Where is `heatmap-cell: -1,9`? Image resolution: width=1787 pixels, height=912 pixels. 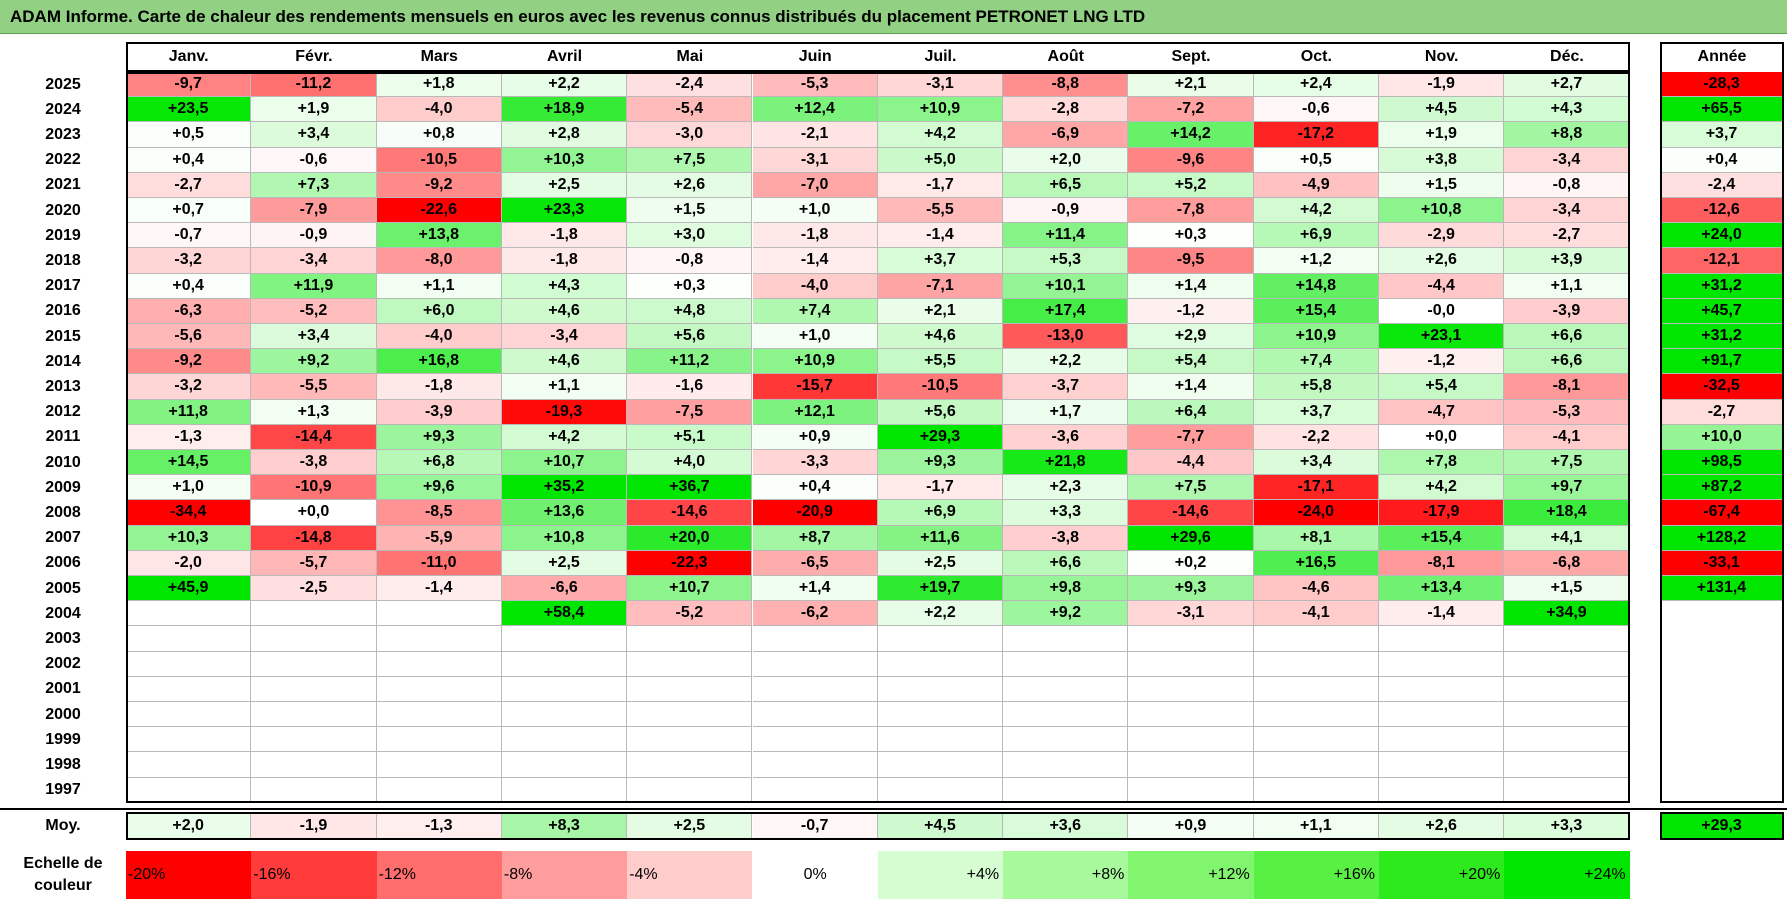 heatmap-cell: -1,9 is located at coordinates (1442, 85).